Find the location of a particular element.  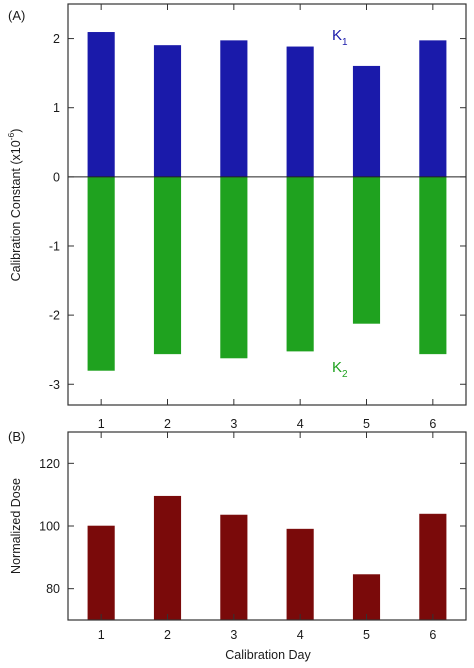

b-xtick-label: 2 is located at coordinates (167, 635).